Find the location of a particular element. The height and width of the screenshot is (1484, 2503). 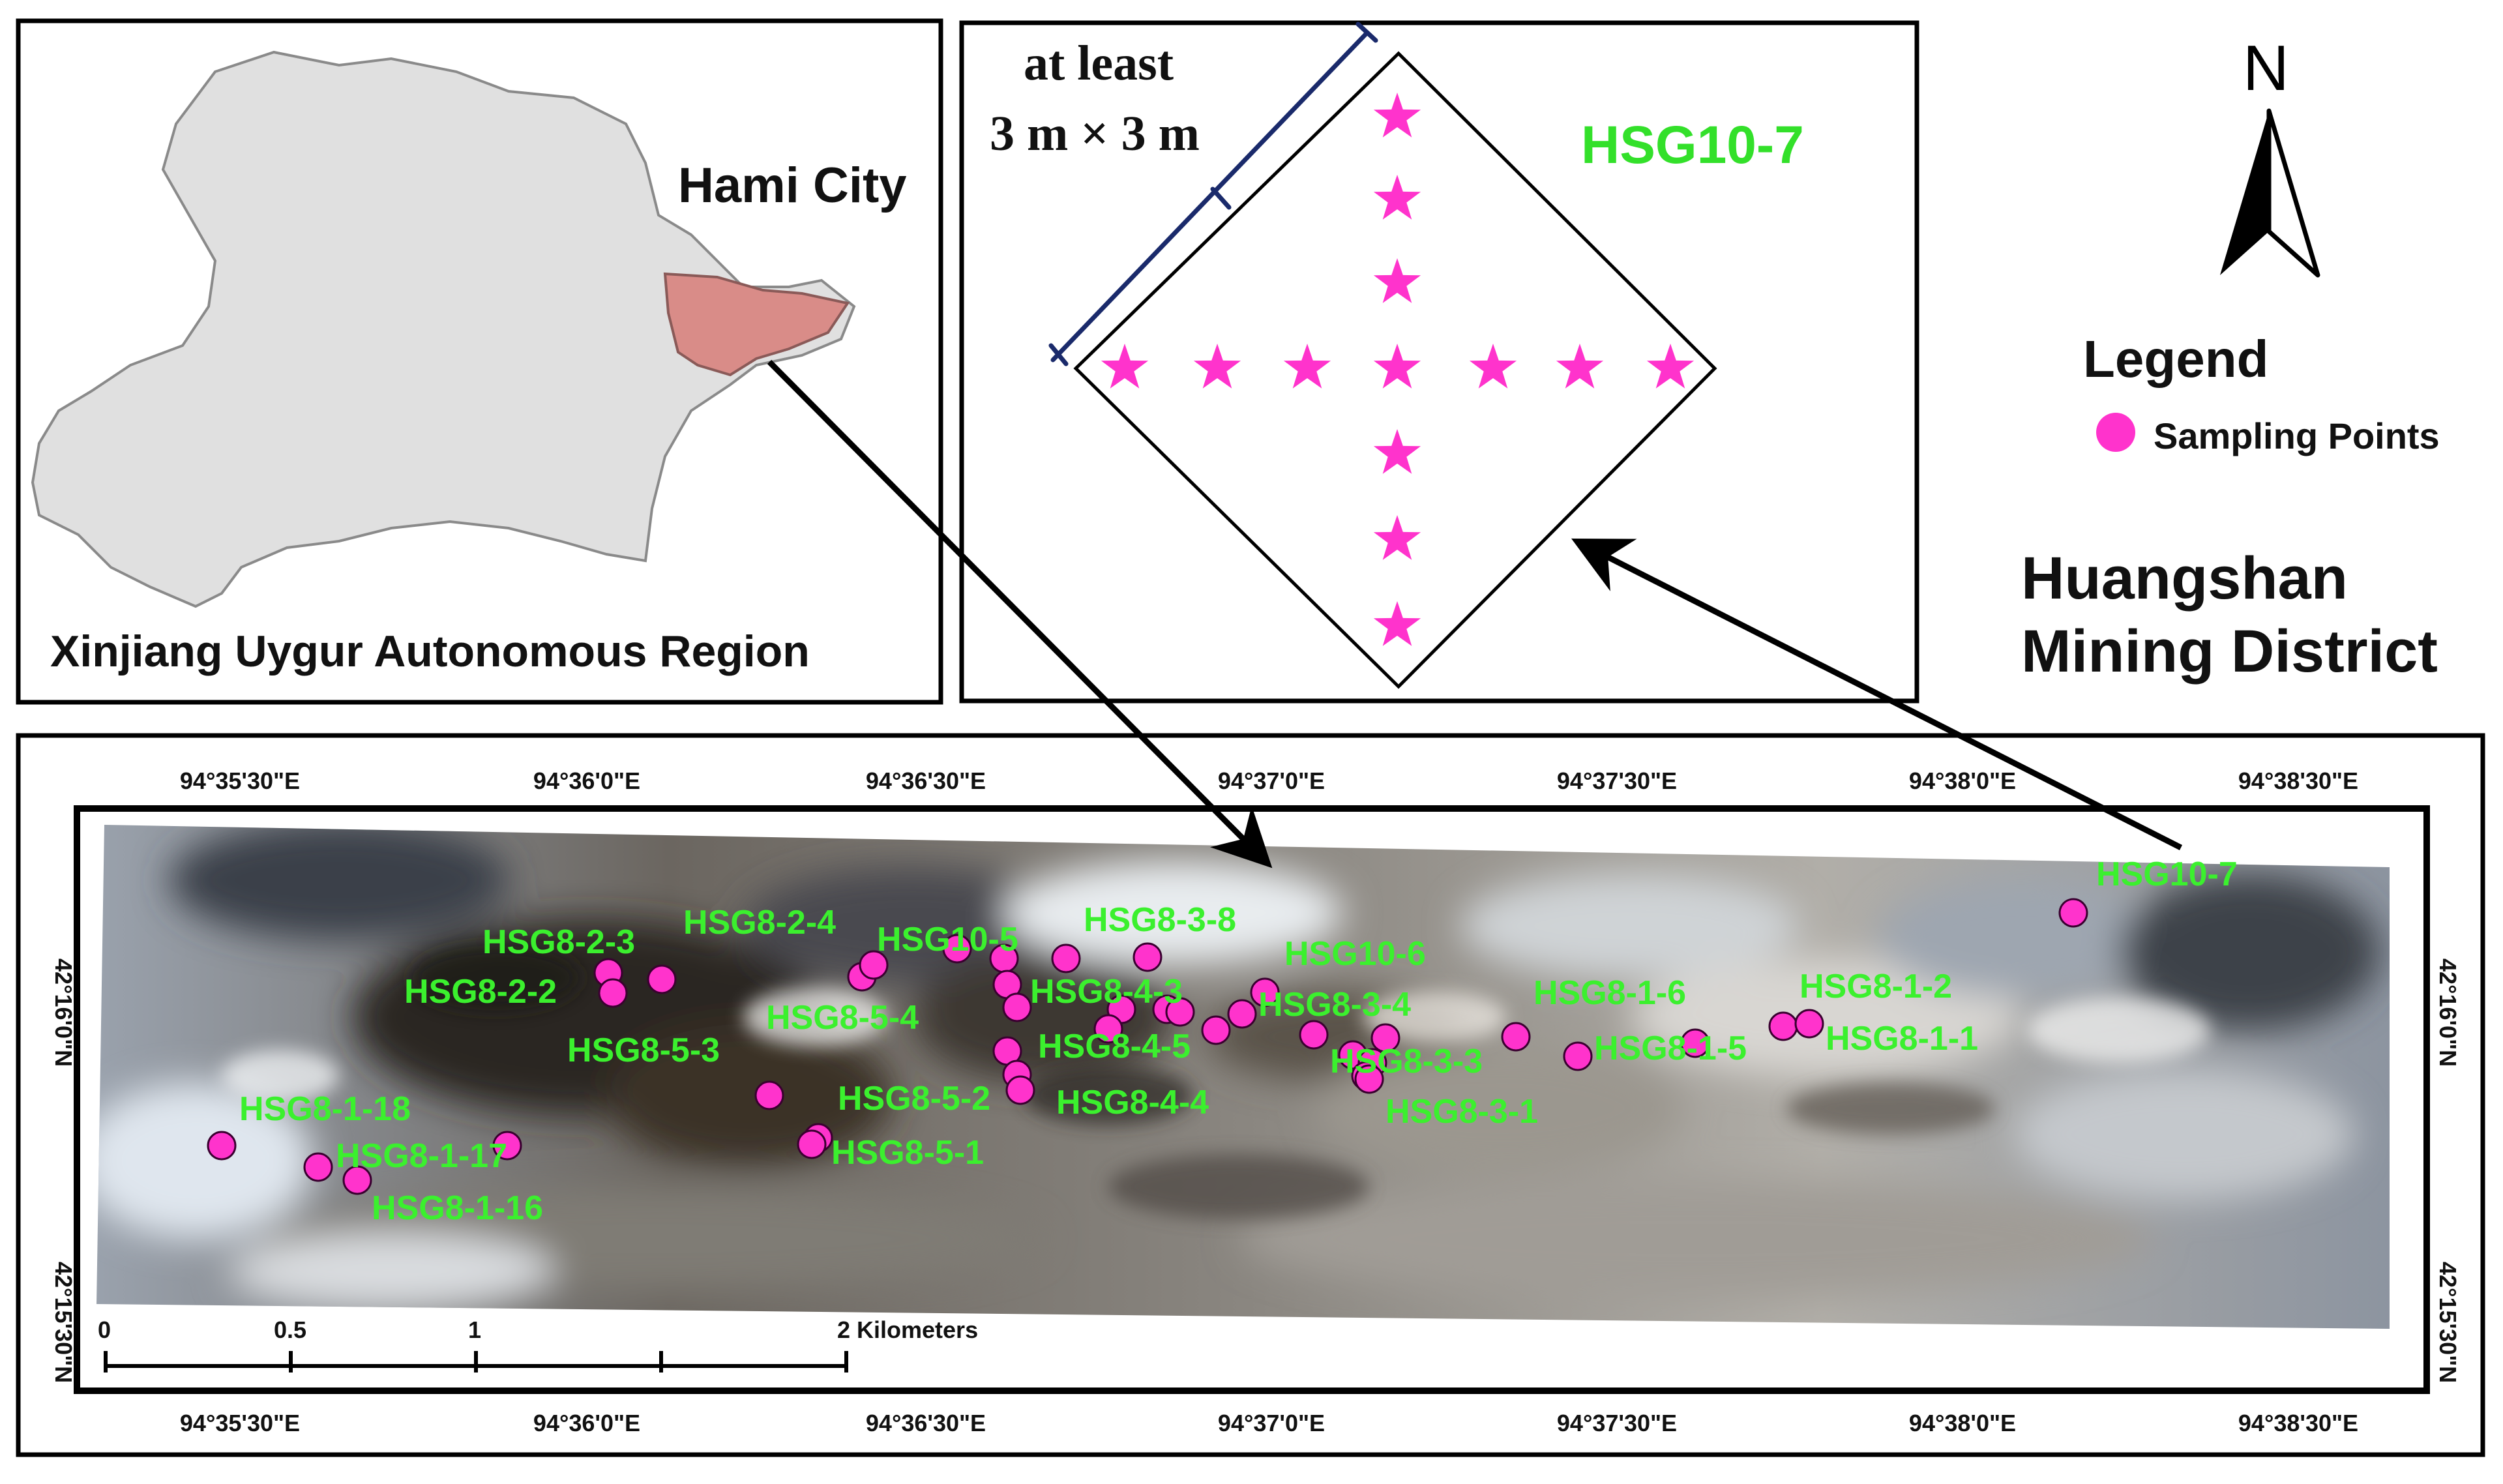

sample-label: HSG8-1-17 is located at coordinates (422, 1156).